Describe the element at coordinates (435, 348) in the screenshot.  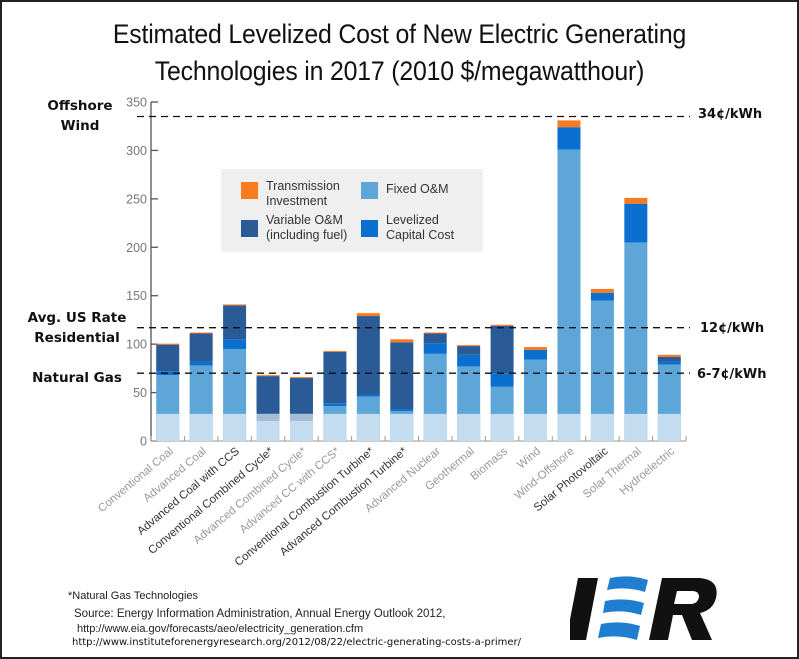
I see `bar-segment-8-levelized-capital-cost` at that location.